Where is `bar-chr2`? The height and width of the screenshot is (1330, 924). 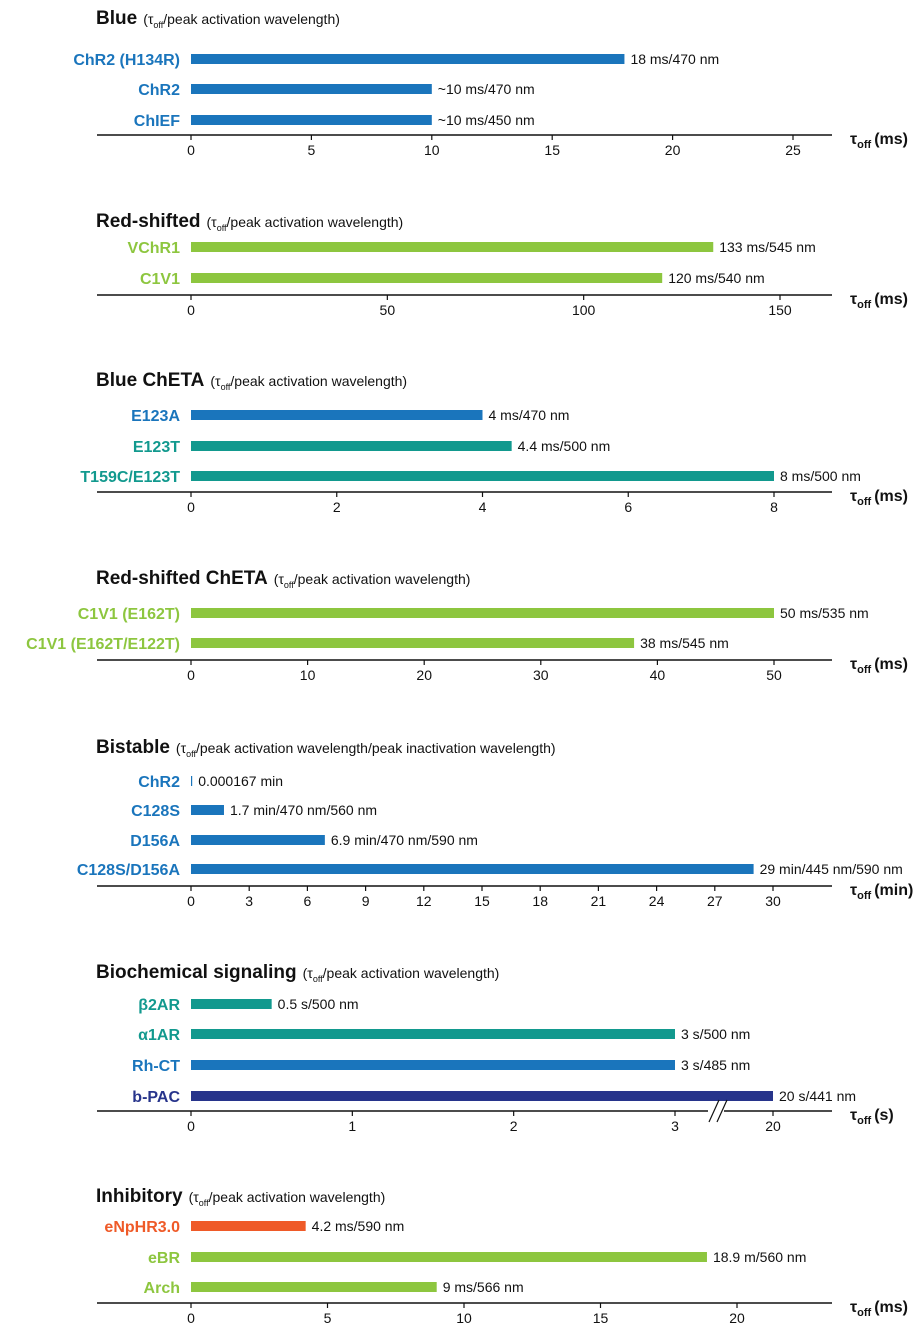 bar-chr2 is located at coordinates (191, 781).